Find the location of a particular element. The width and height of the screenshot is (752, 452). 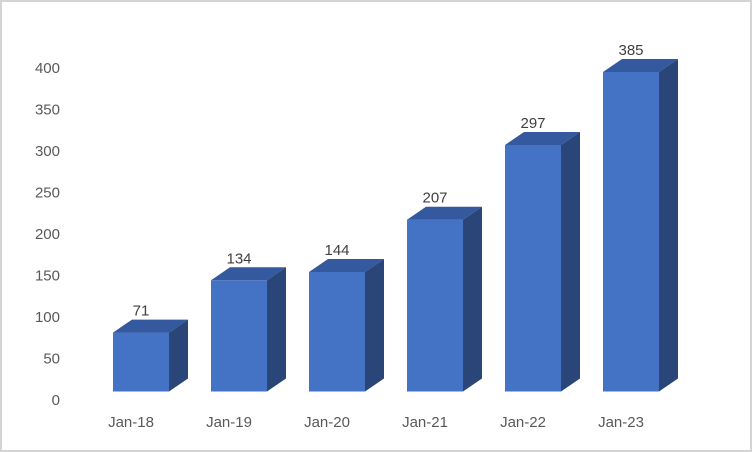

x-category-label: Jan-22 is located at coordinates (523, 422).